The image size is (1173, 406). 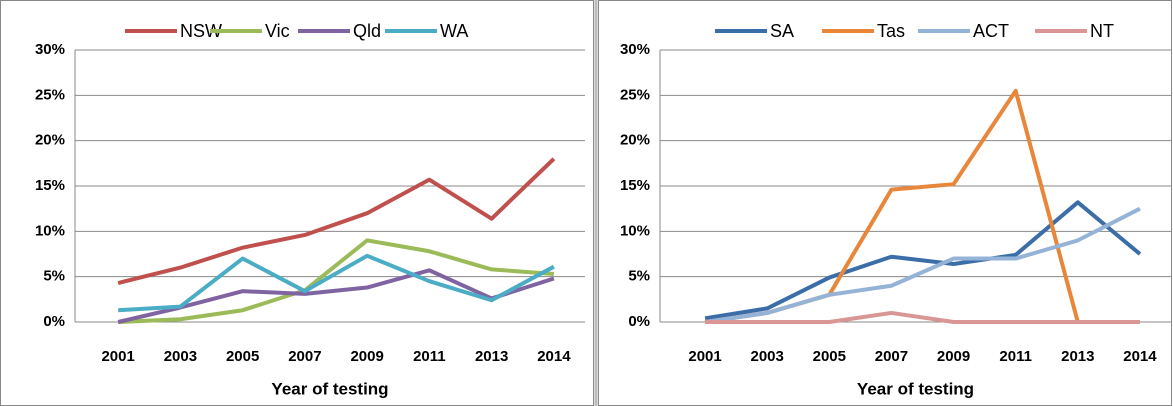 What do you see at coordinates (367, 31) in the screenshot?
I see `legend-label: Qld` at bounding box center [367, 31].